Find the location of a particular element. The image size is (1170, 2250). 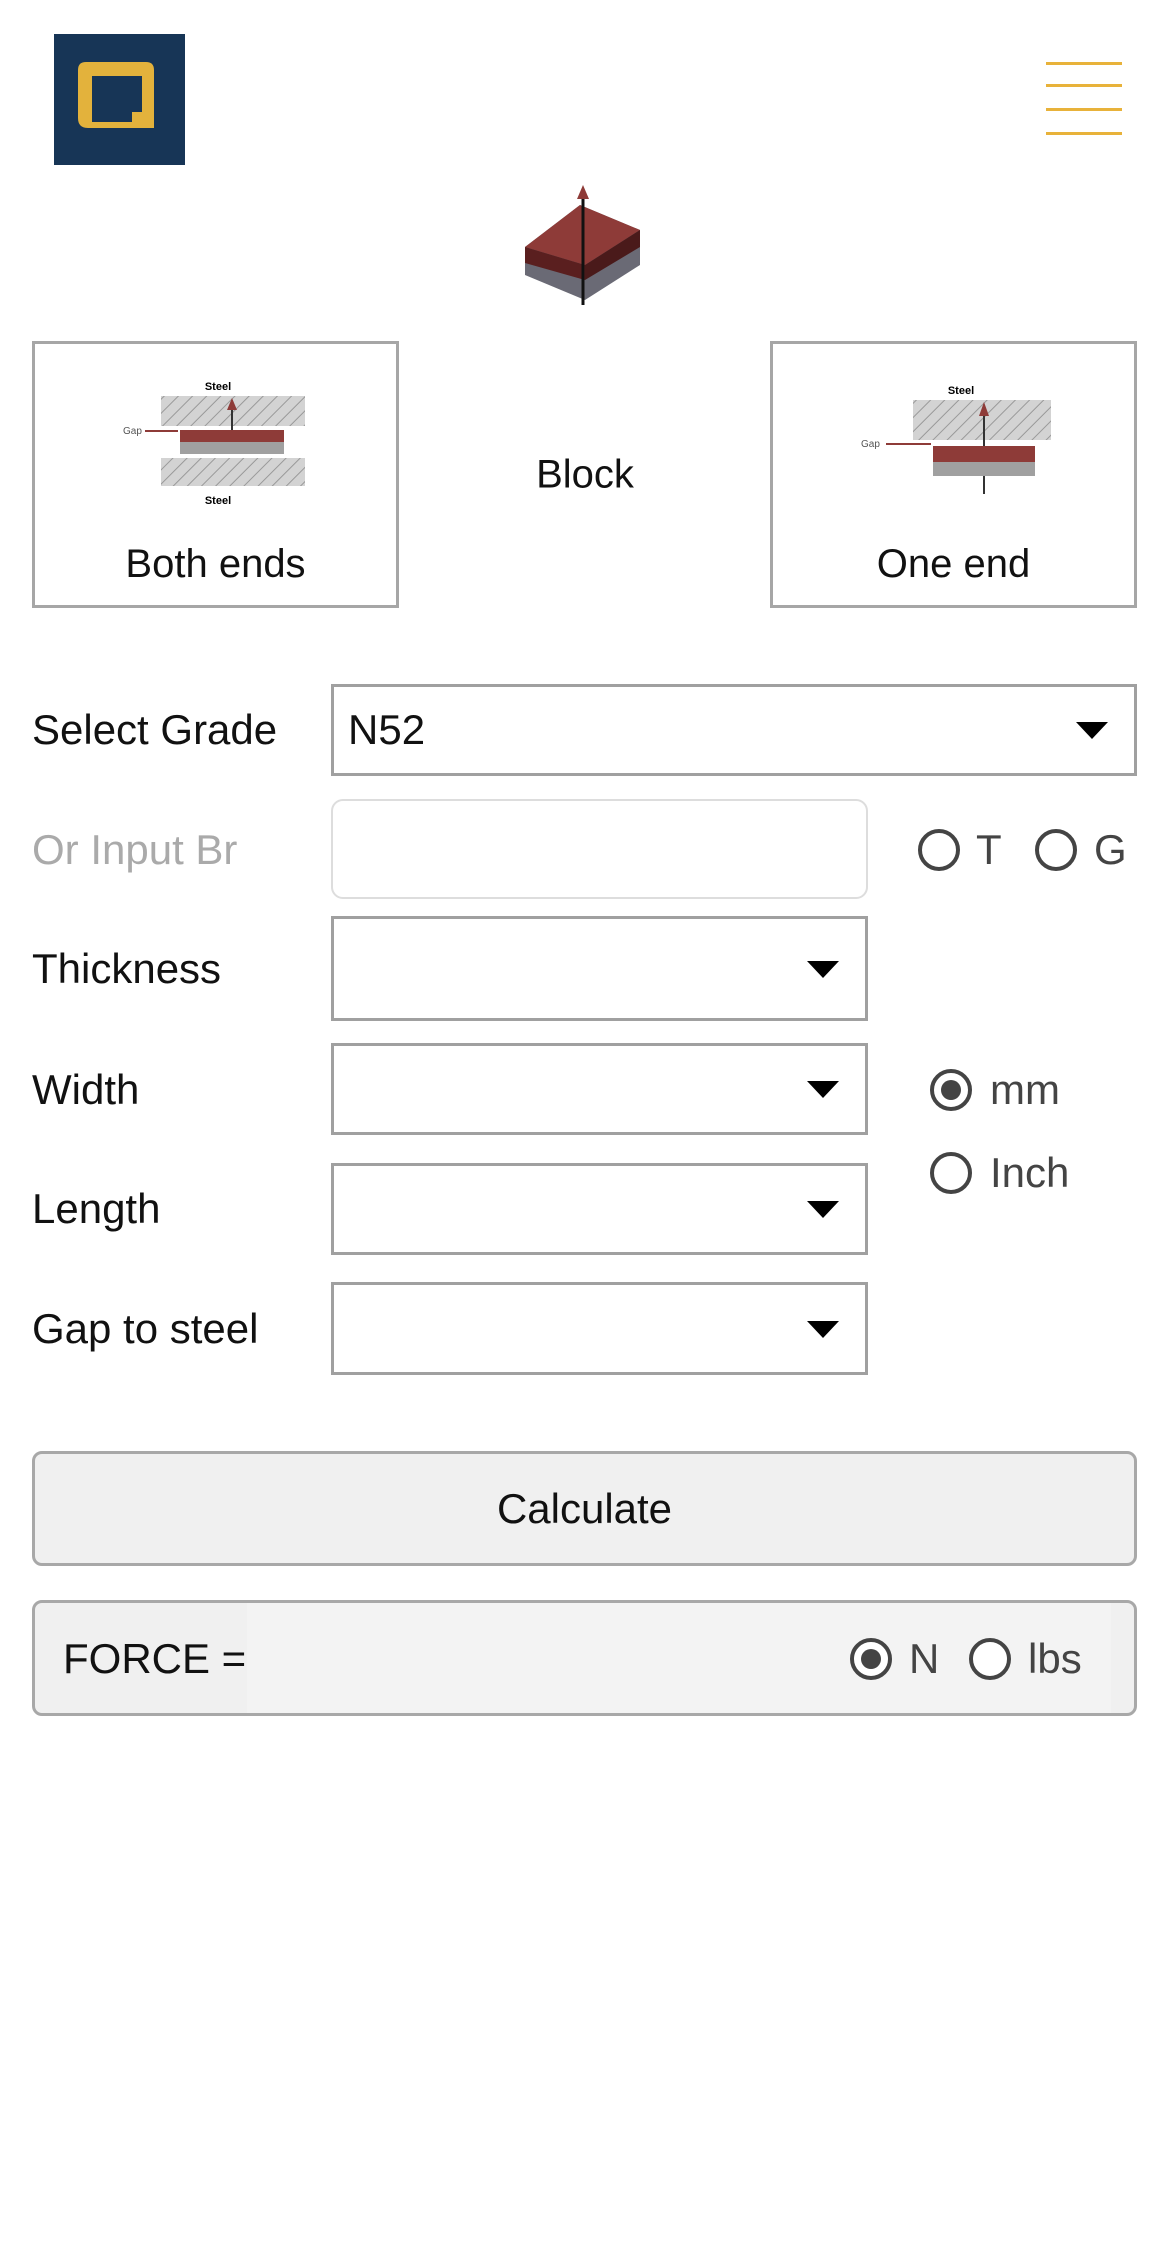

hamburger-menu-icon is located at coordinates (1084, 99).